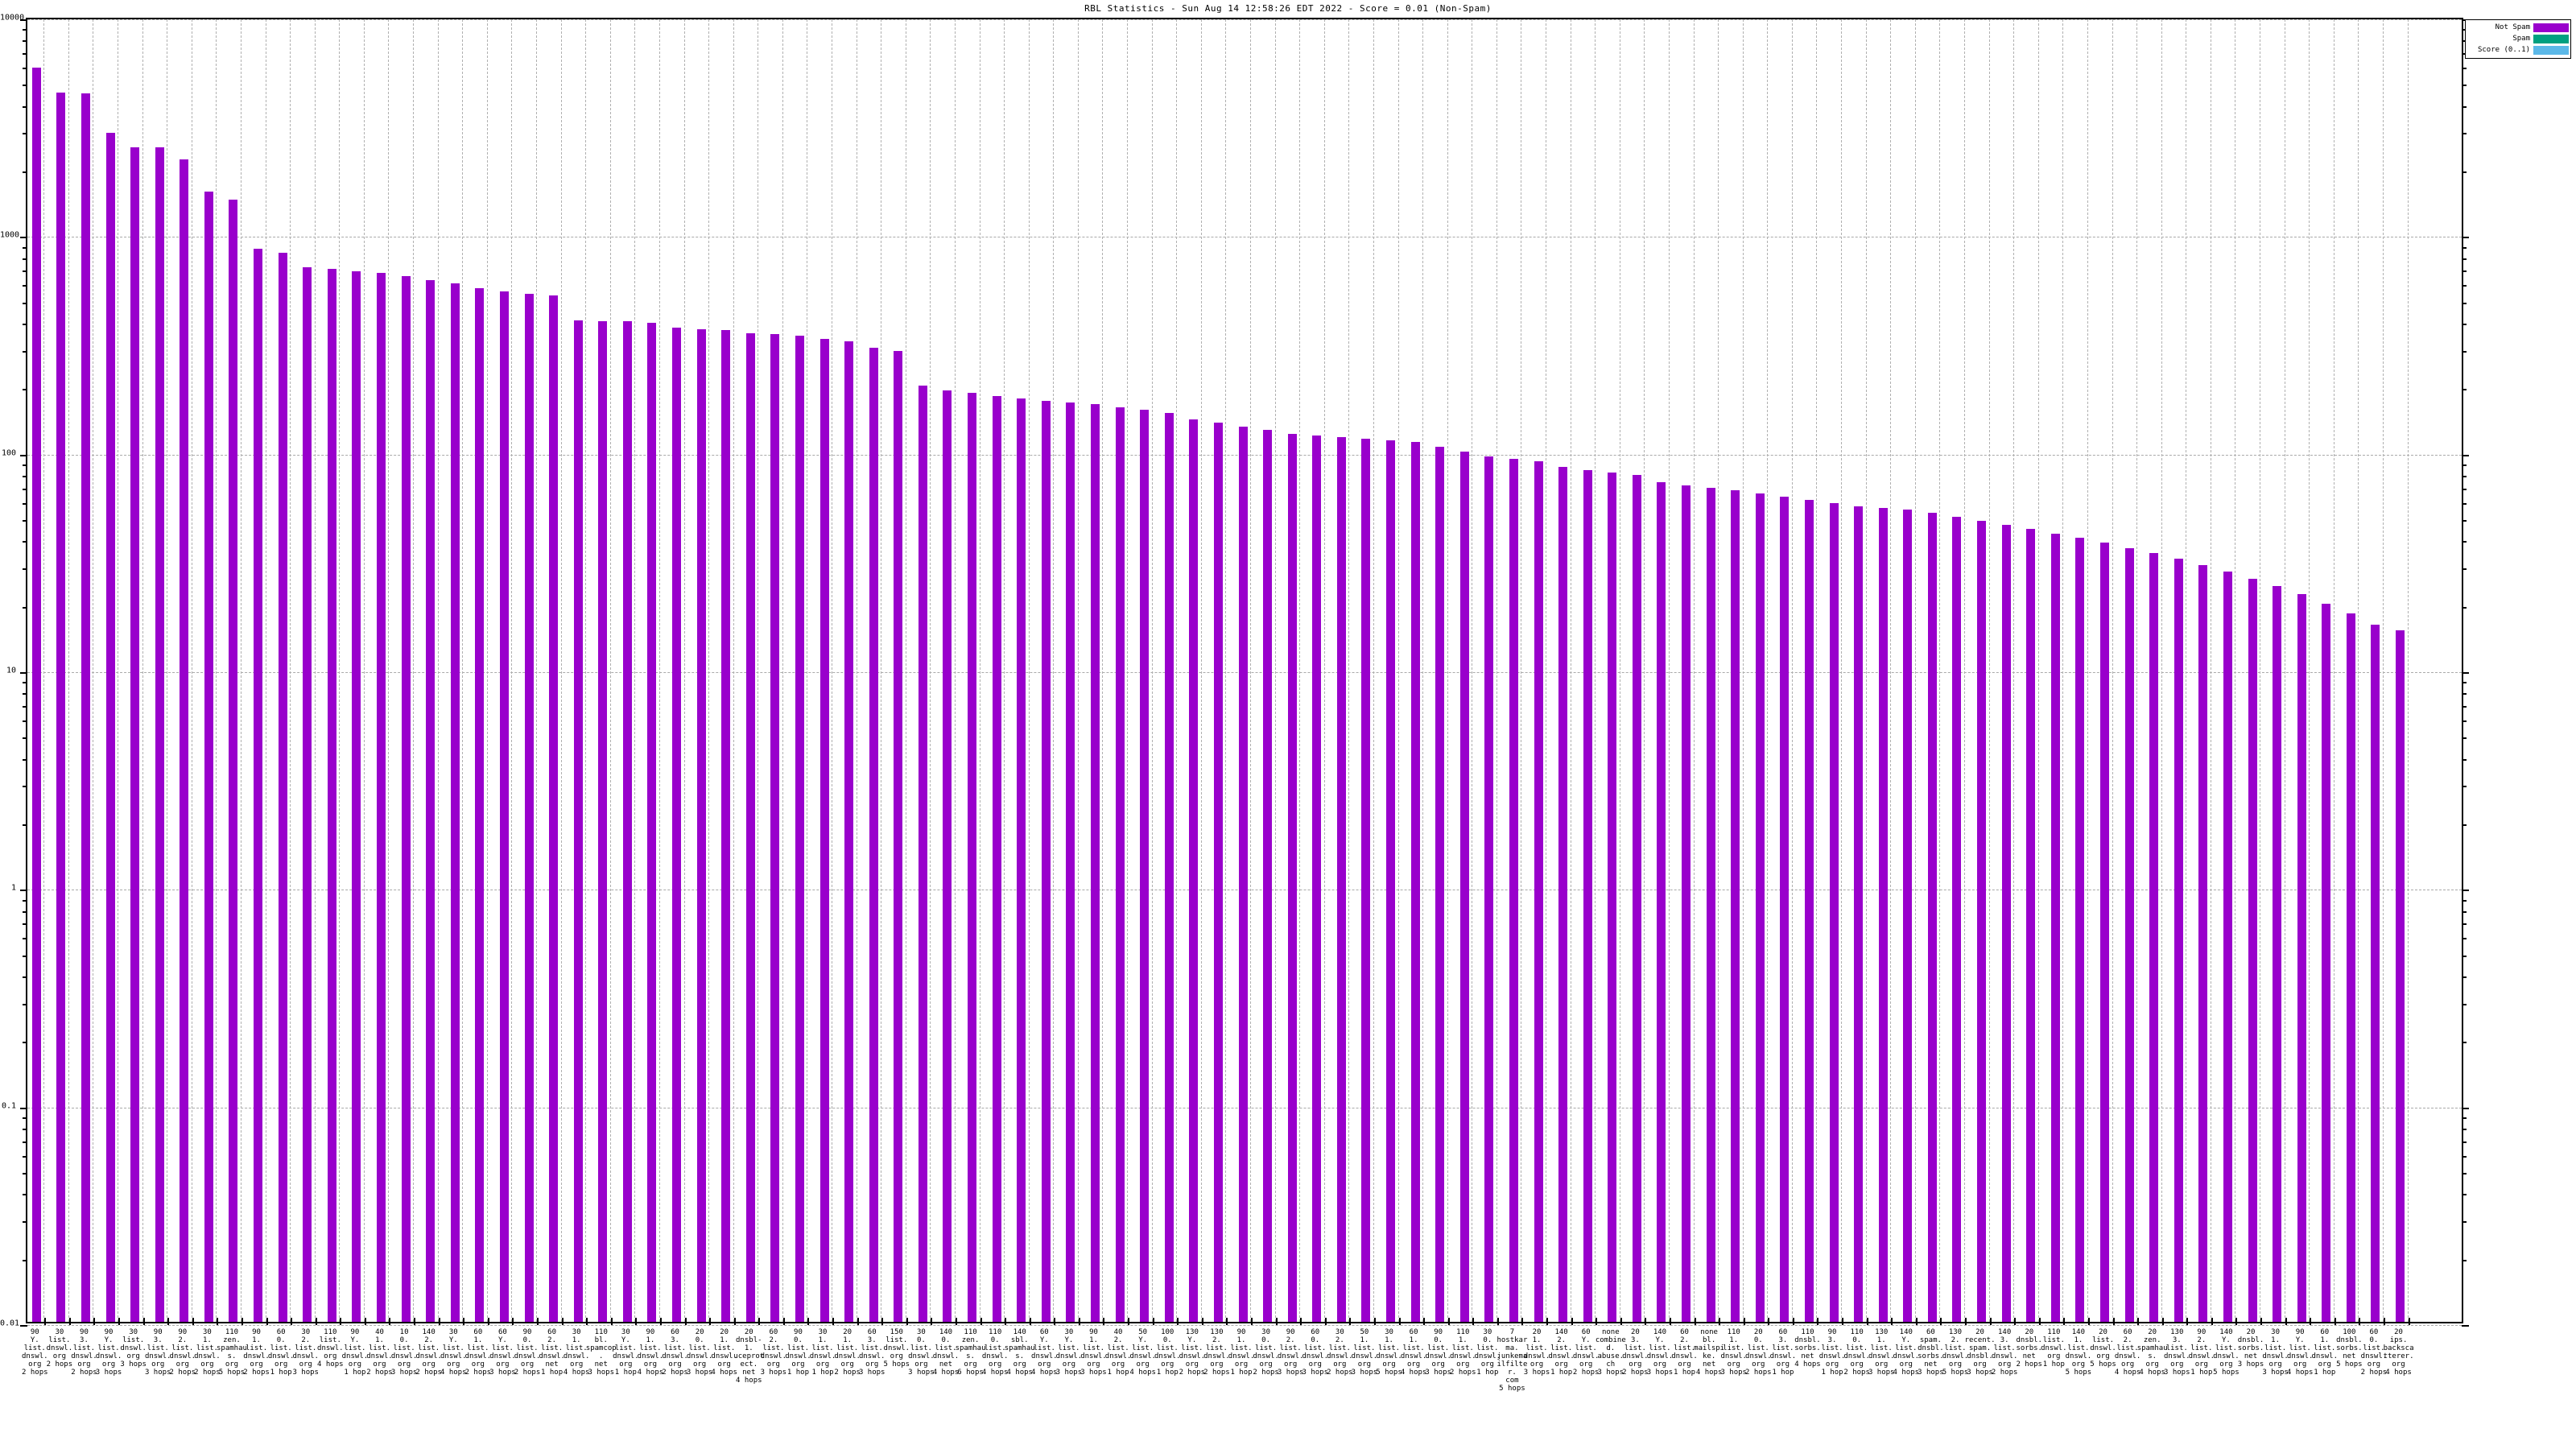  What do you see at coordinates (2518, 50) in the screenshot?
I see `legend-item-score: Score (0..1)` at bounding box center [2518, 50].